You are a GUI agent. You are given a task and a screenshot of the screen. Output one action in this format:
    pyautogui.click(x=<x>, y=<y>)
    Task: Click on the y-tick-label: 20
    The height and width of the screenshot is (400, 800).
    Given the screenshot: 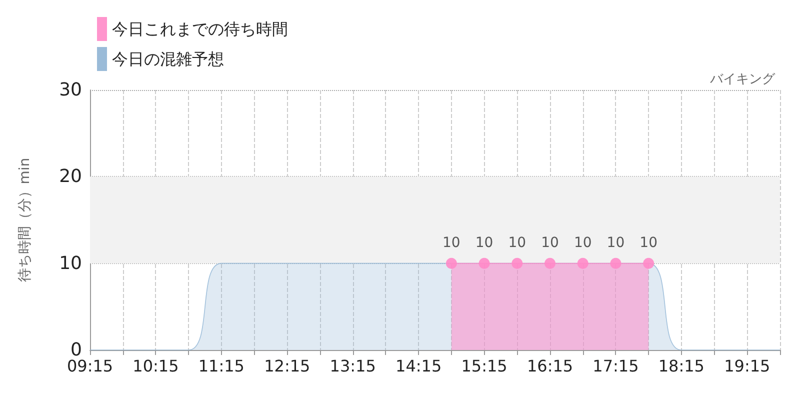 What is the action you would take?
    pyautogui.click(x=70, y=177)
    